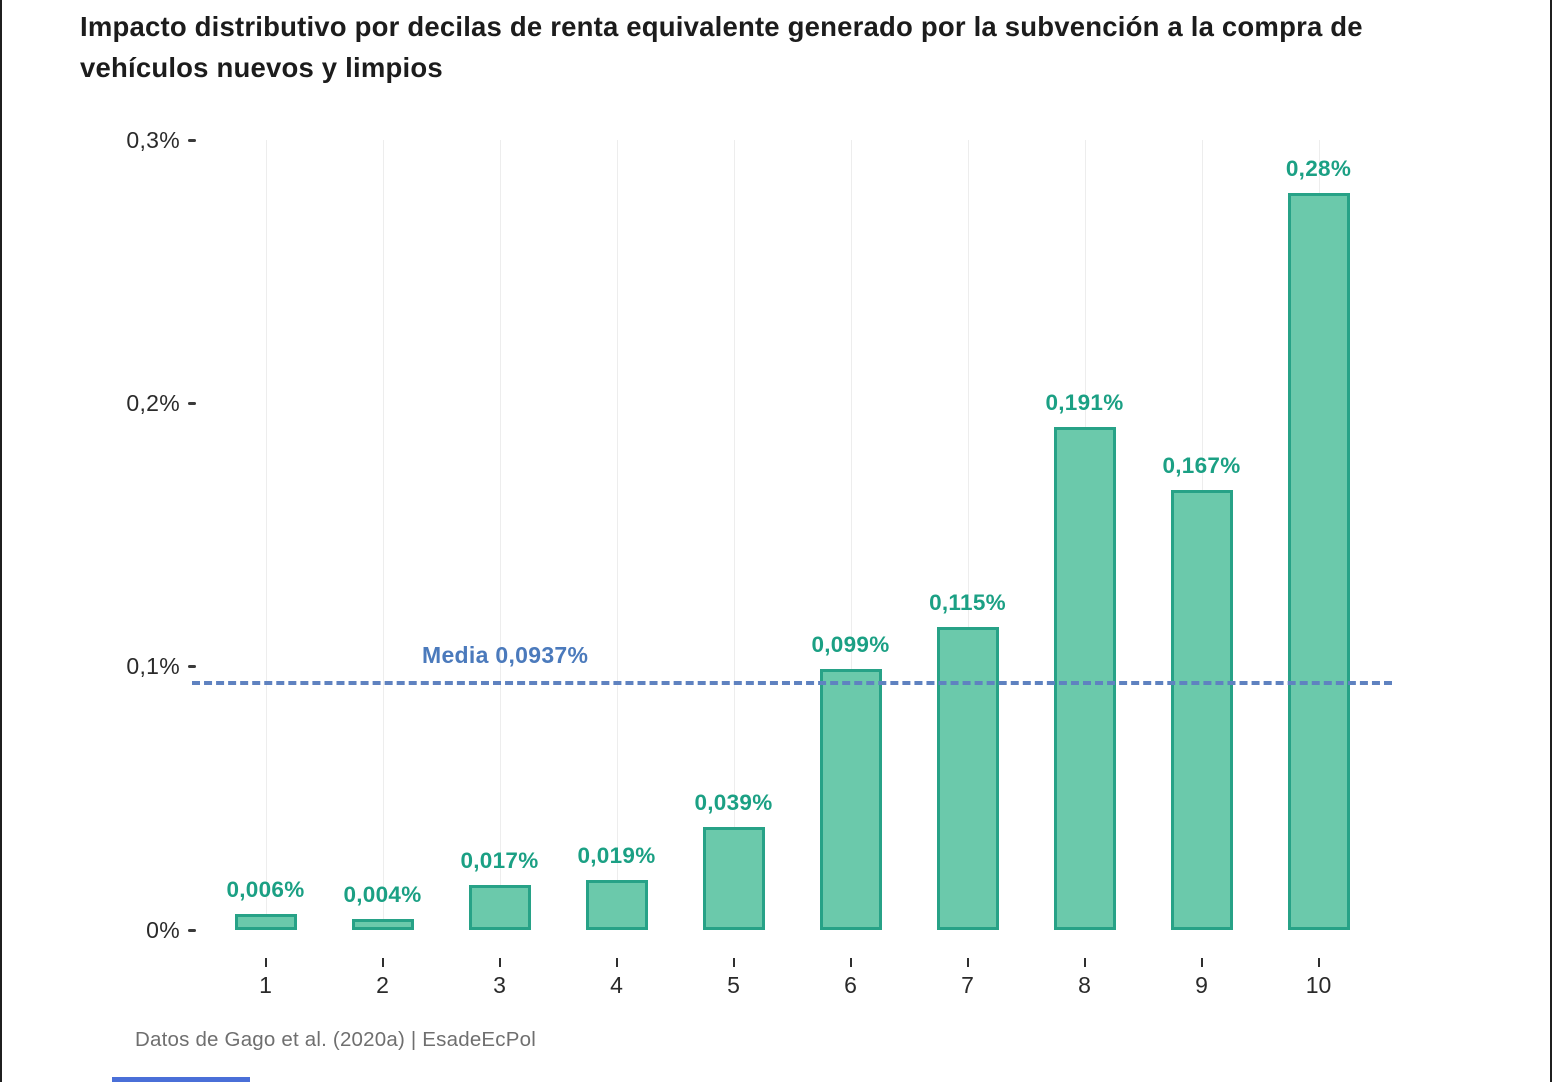 The image size is (1552, 1082). What do you see at coordinates (382, 985) in the screenshot?
I see `x-axis-tick-label: 2` at bounding box center [382, 985].